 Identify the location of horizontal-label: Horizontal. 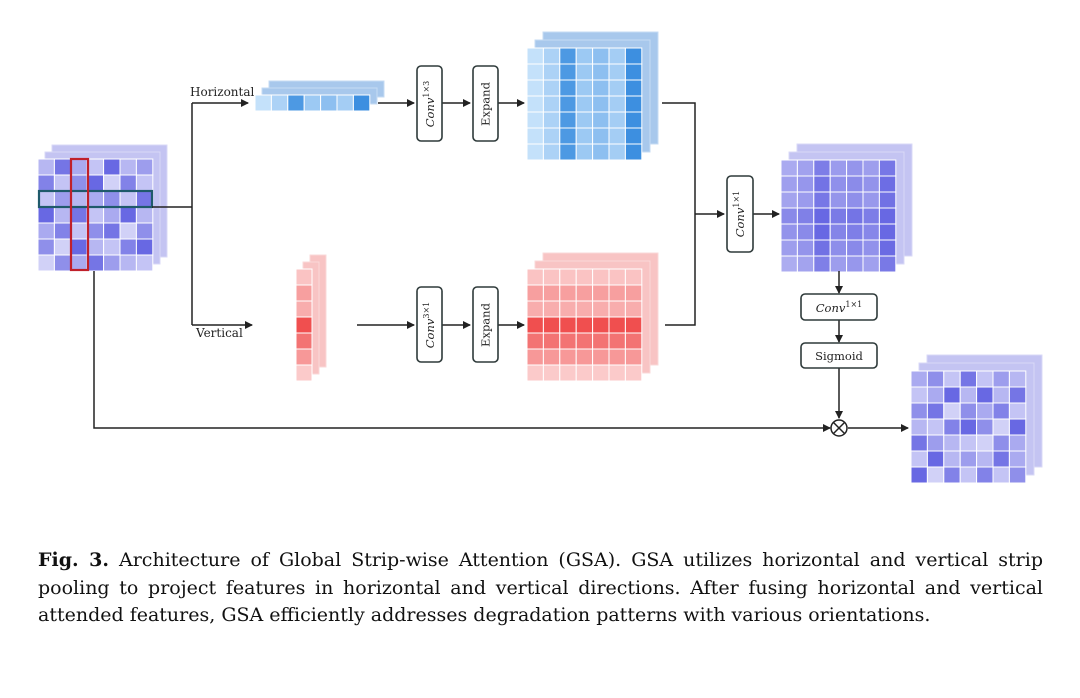
(222, 92).